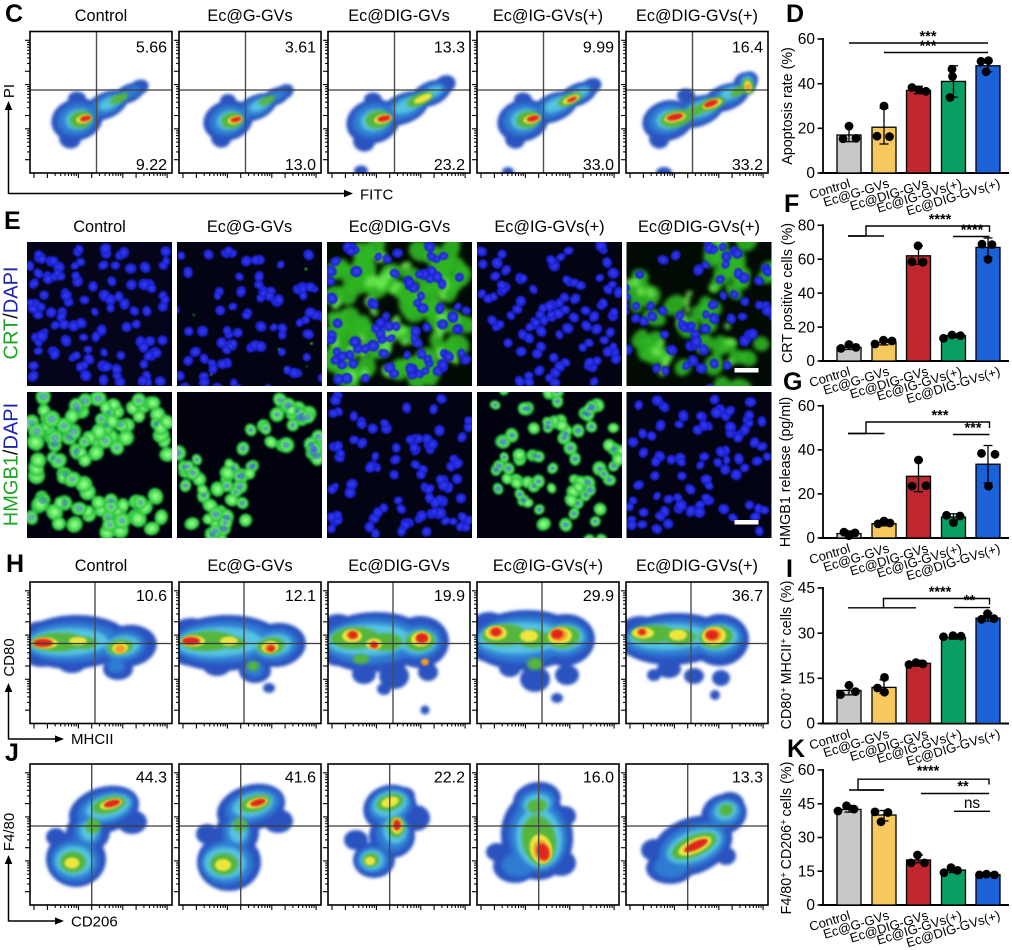 This screenshot has height=950, width=1012. I want to click on svg-text: PI, so click(9, 91).